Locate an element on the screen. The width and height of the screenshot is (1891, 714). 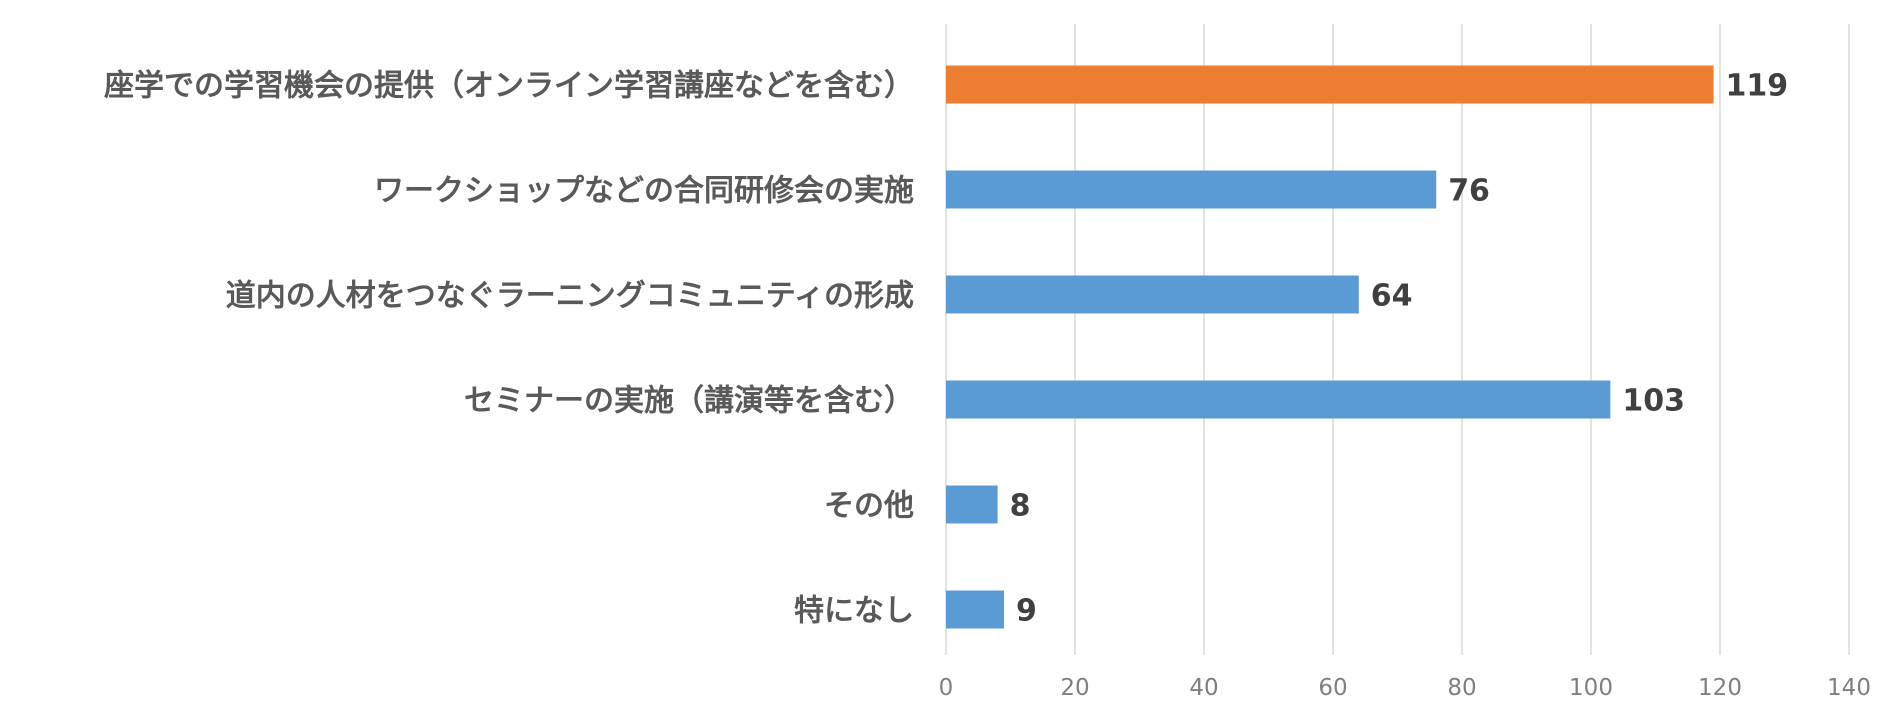
category-label: セミナーの実施（講演等を含む） is located at coordinates (689, 401).